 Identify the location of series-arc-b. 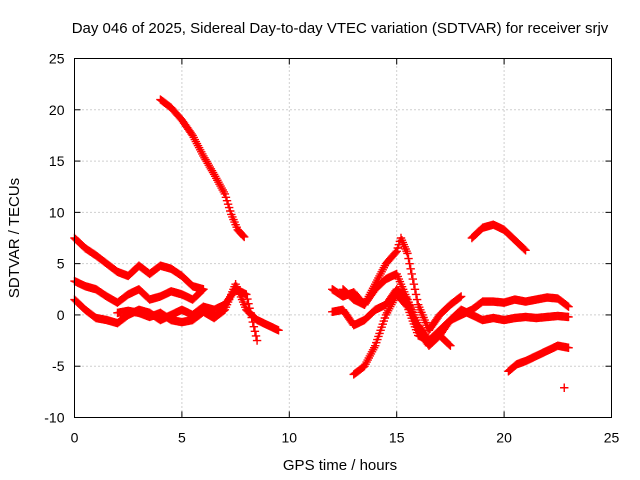
(139, 291).